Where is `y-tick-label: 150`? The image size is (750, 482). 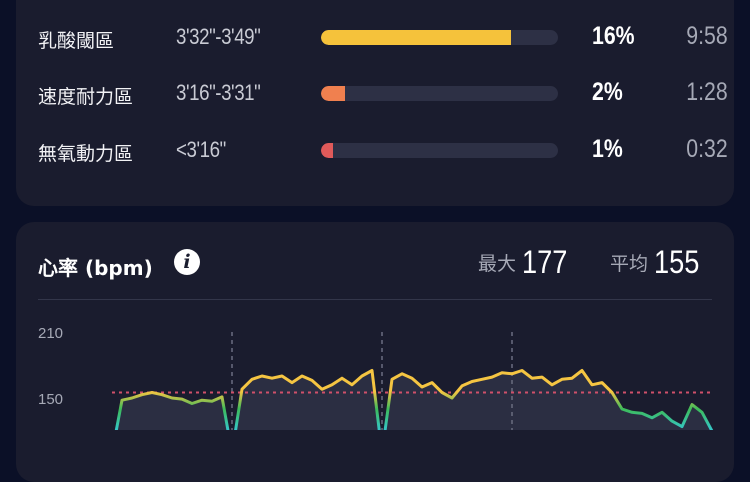
y-tick-label: 150 is located at coordinates (50, 399).